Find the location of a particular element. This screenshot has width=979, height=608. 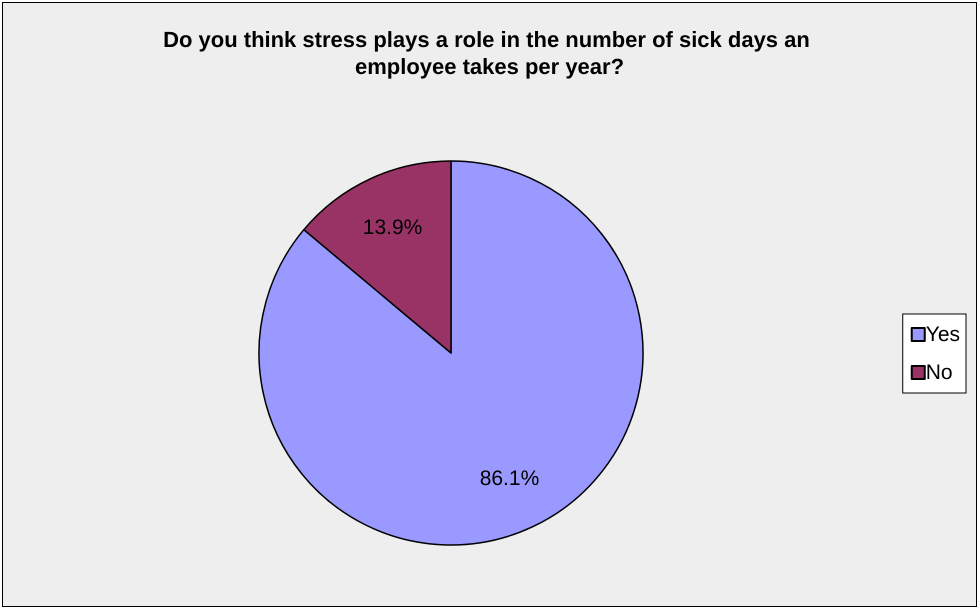

data-label: 13.9% is located at coordinates (392, 228).